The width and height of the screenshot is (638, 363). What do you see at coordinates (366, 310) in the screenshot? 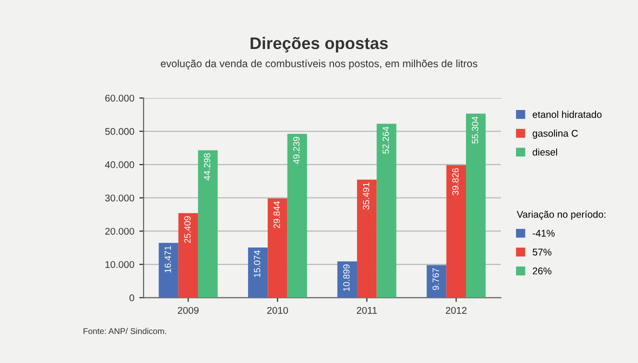
I see `x-tick-label: 2011` at bounding box center [366, 310].